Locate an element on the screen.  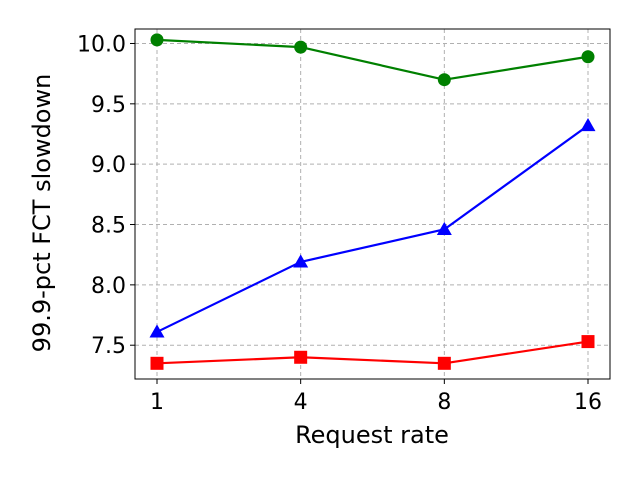
series-square is located at coordinates (372, 352).